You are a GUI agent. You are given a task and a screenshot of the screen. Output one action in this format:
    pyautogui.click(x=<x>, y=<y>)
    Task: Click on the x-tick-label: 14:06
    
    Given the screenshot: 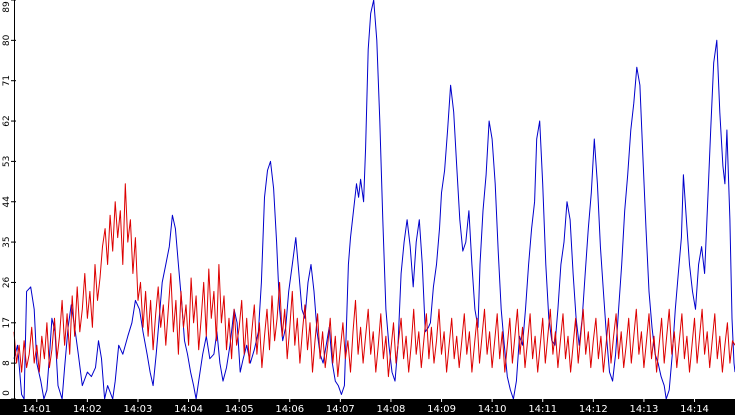 What is the action you would take?
    pyautogui.click(x=289, y=409)
    